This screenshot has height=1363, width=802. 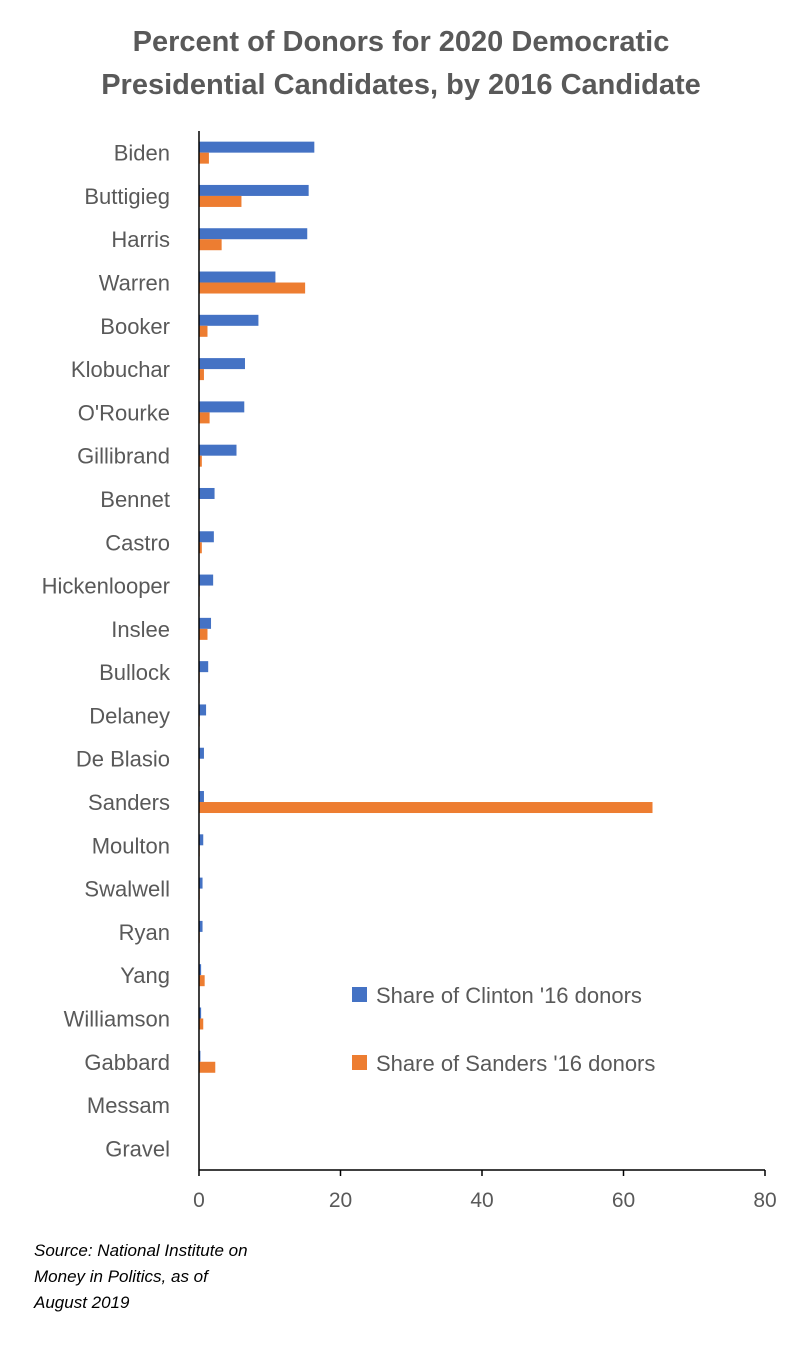 What do you see at coordinates (207, 1067) in the screenshot?
I see `sanders-bar-gabbard` at bounding box center [207, 1067].